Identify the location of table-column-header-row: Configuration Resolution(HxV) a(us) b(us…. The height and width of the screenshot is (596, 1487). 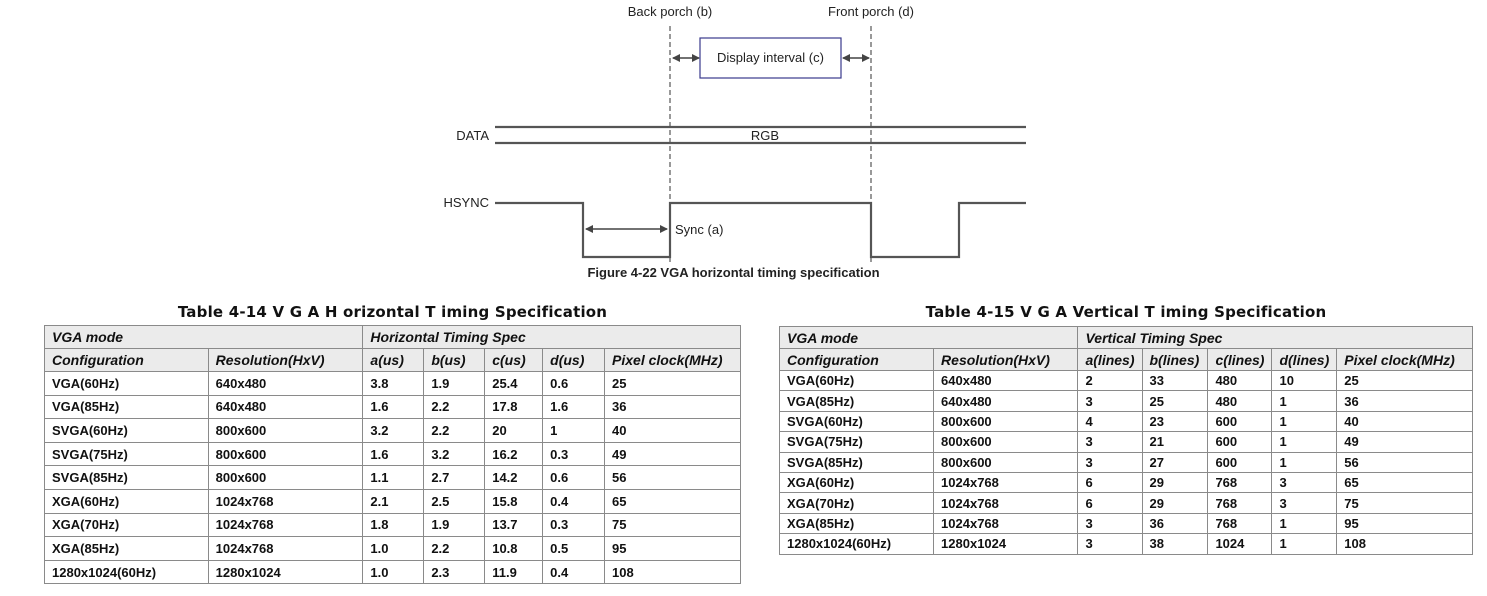
(392, 360).